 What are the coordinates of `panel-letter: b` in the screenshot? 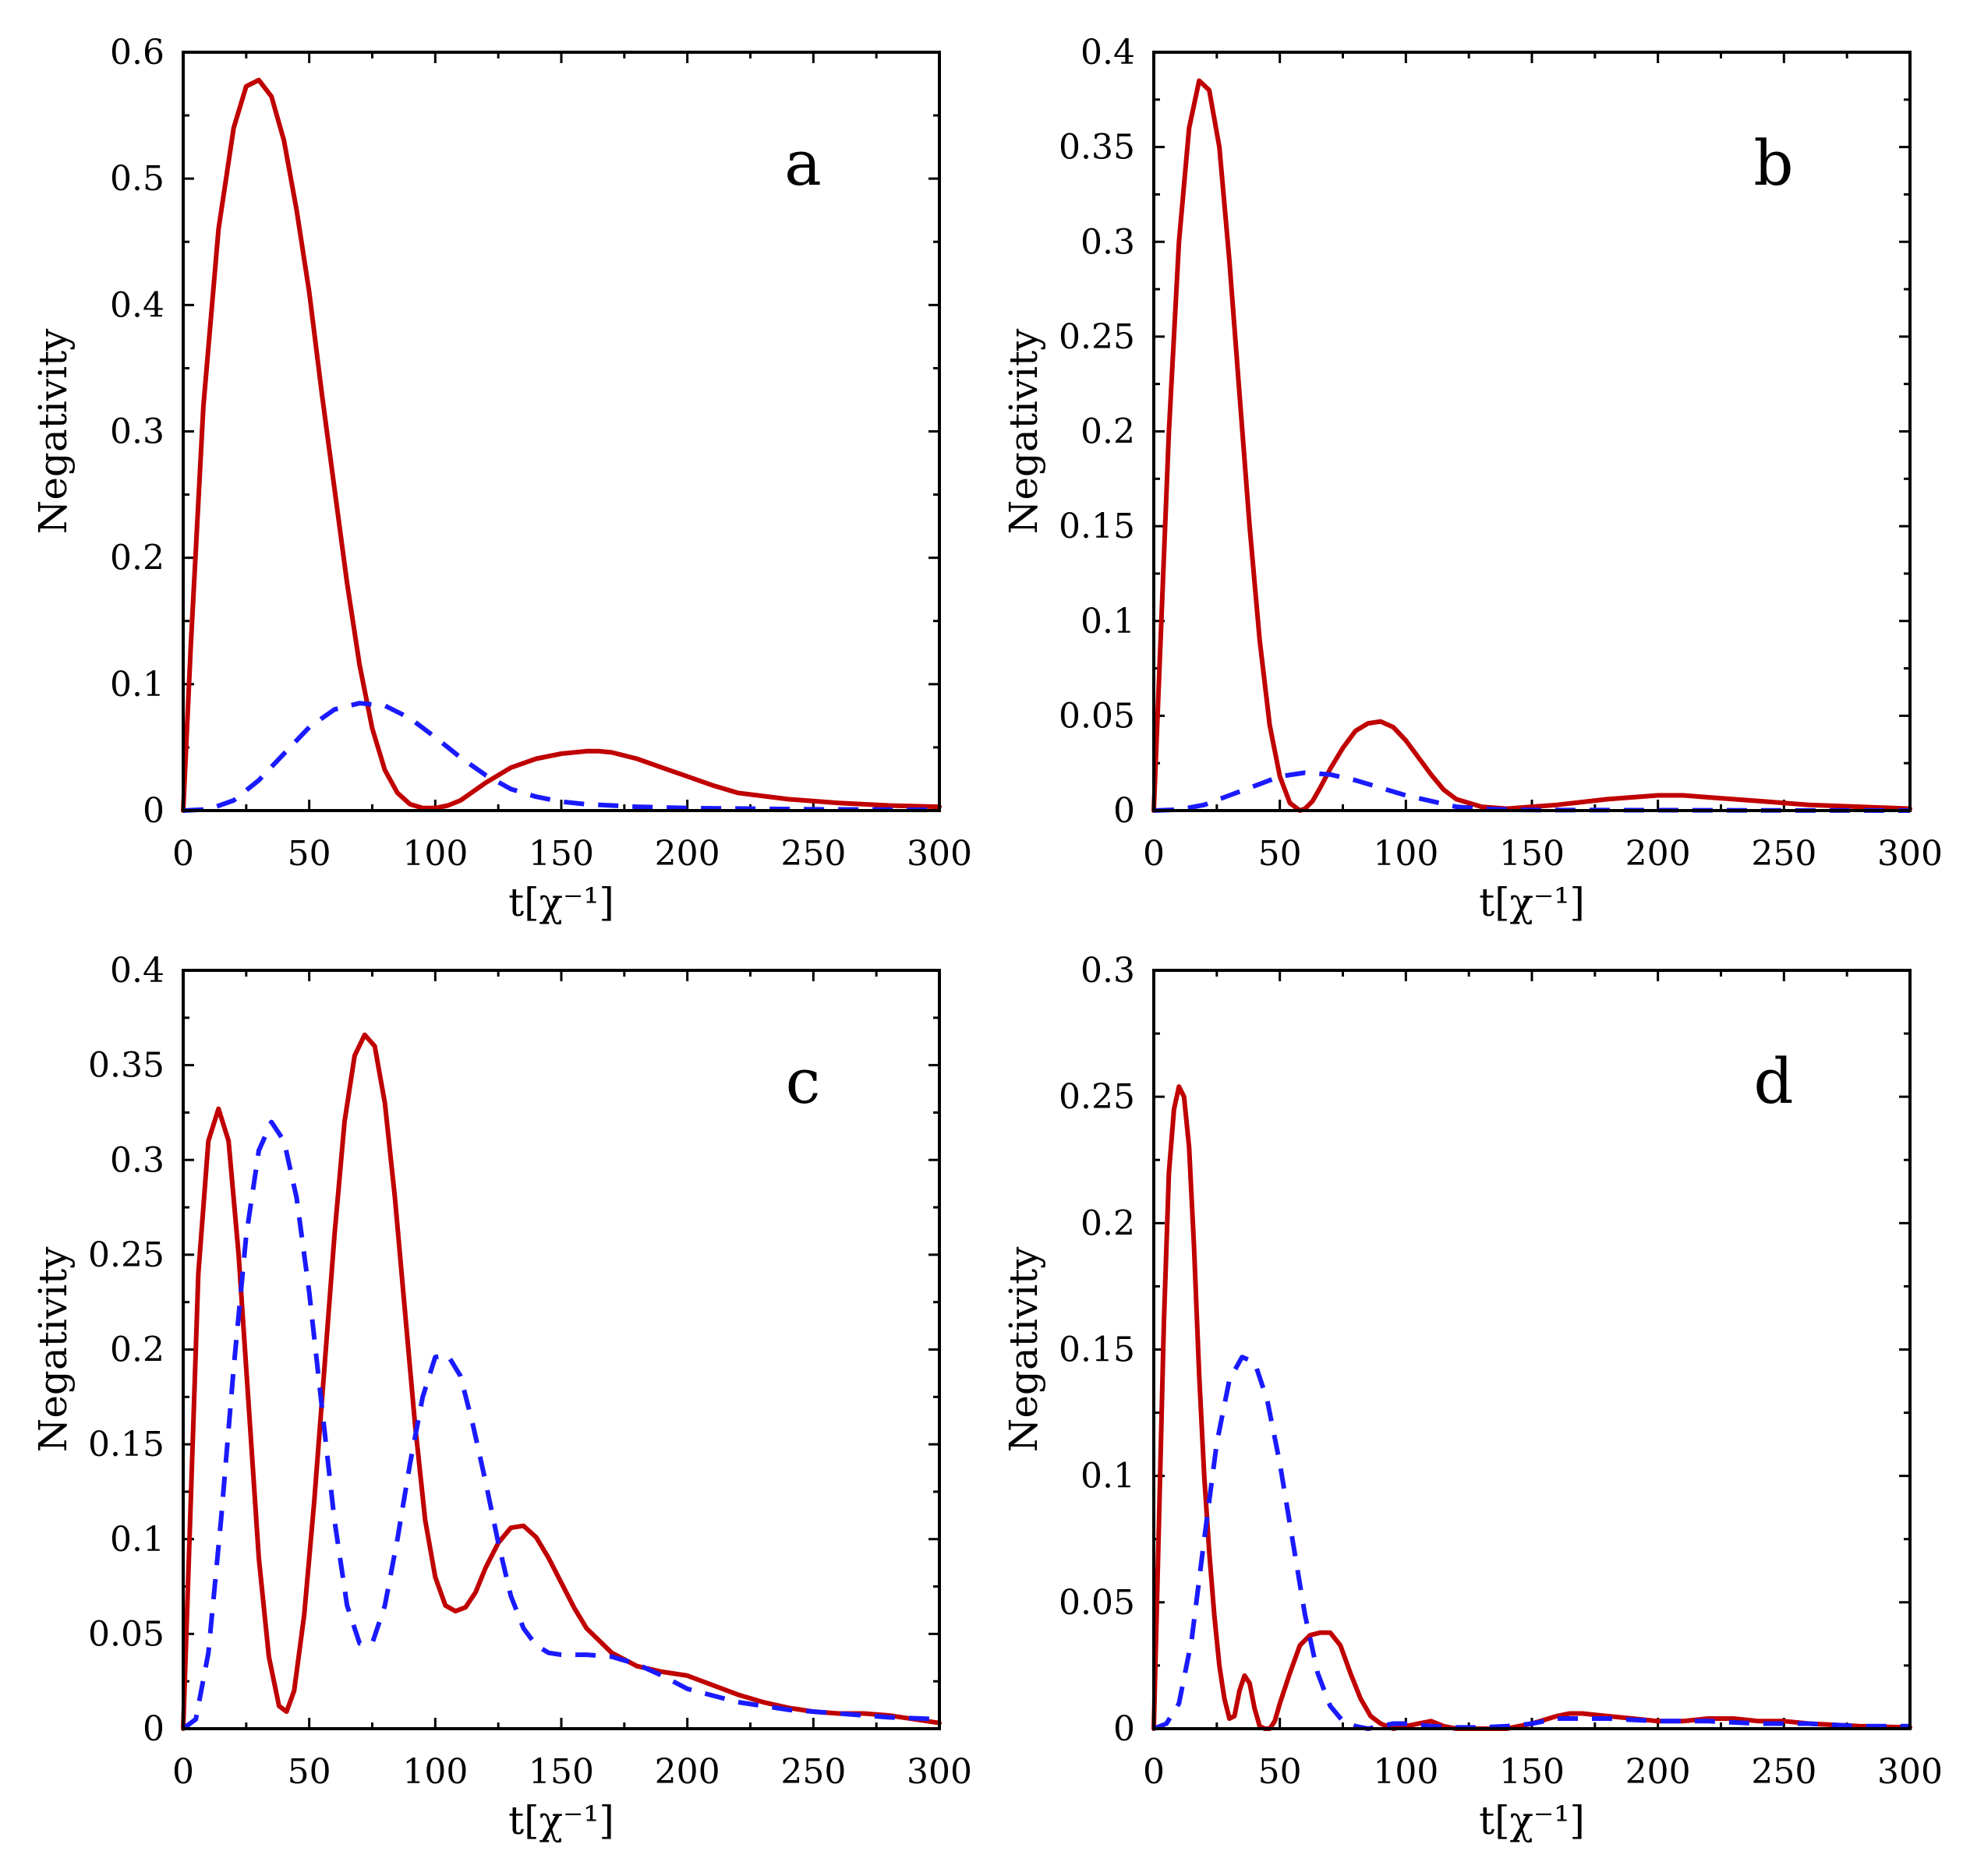 It's located at (1773, 163).